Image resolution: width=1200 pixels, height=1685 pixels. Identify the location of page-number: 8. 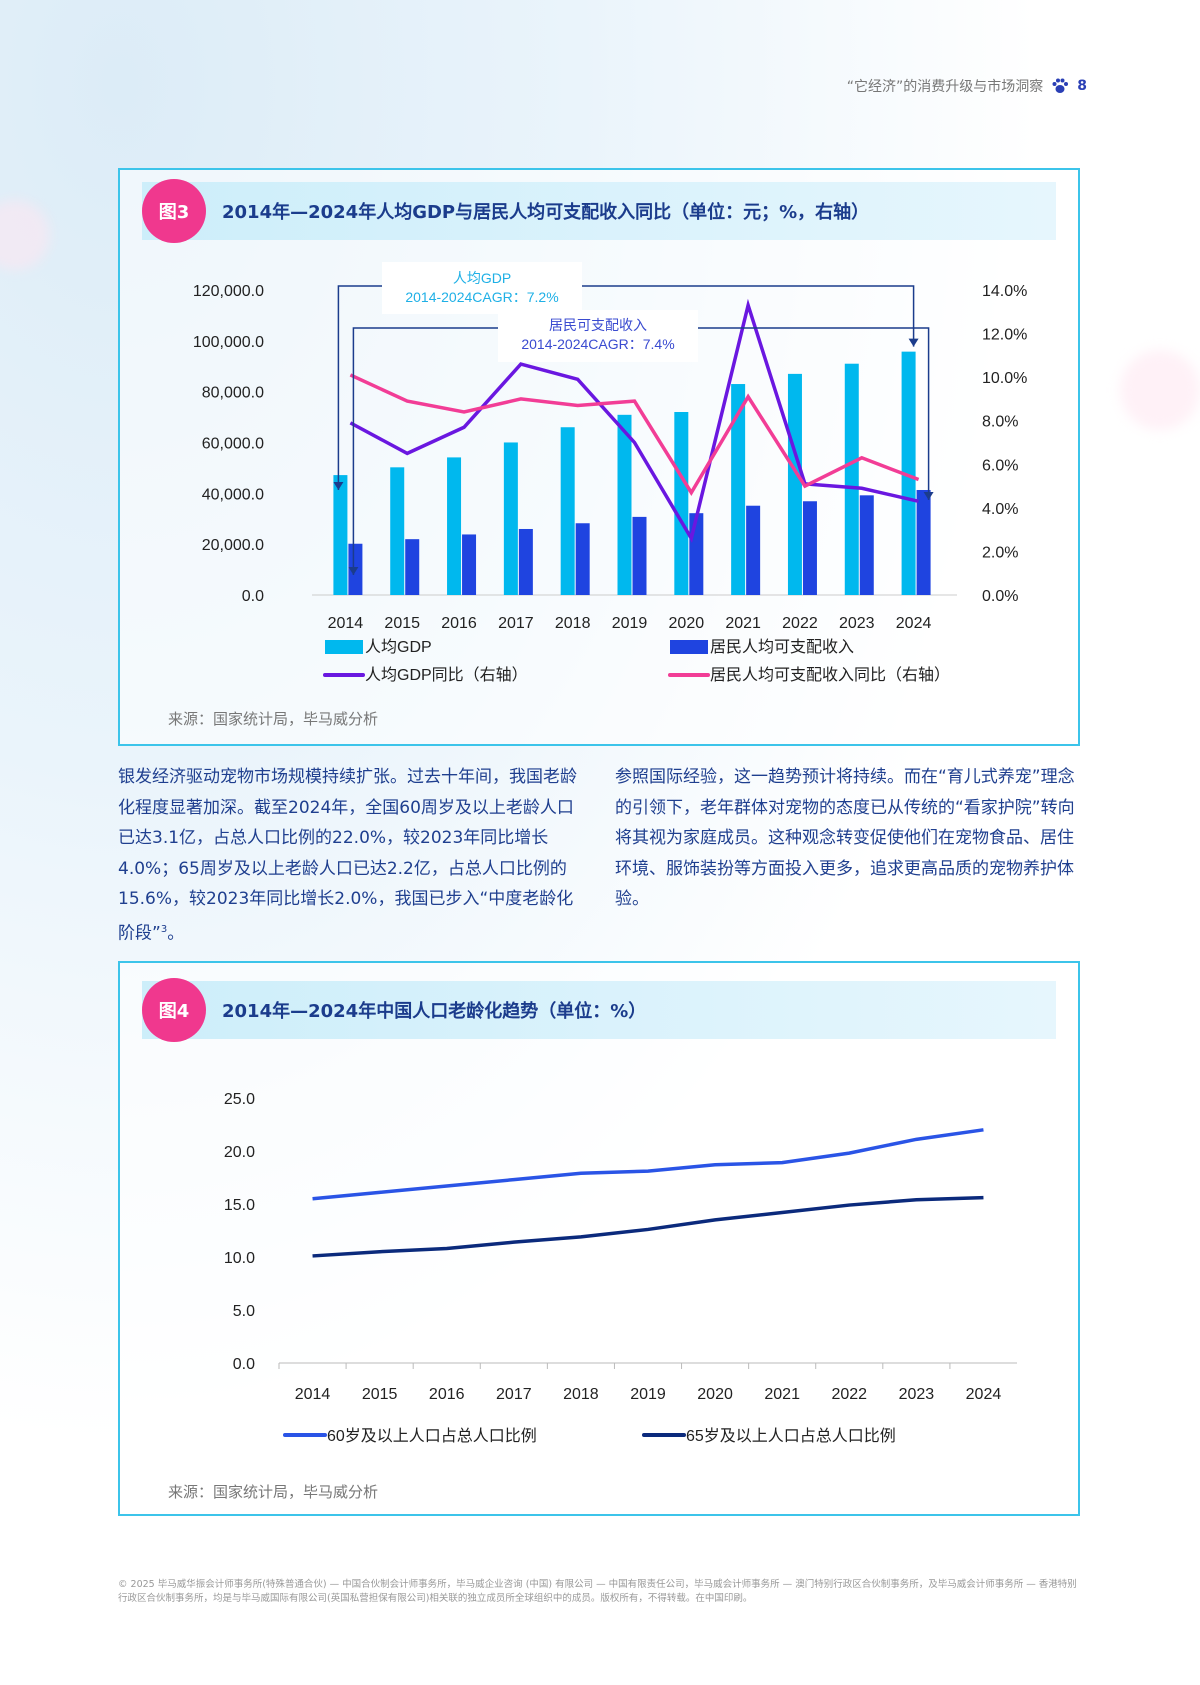
(1082, 86).